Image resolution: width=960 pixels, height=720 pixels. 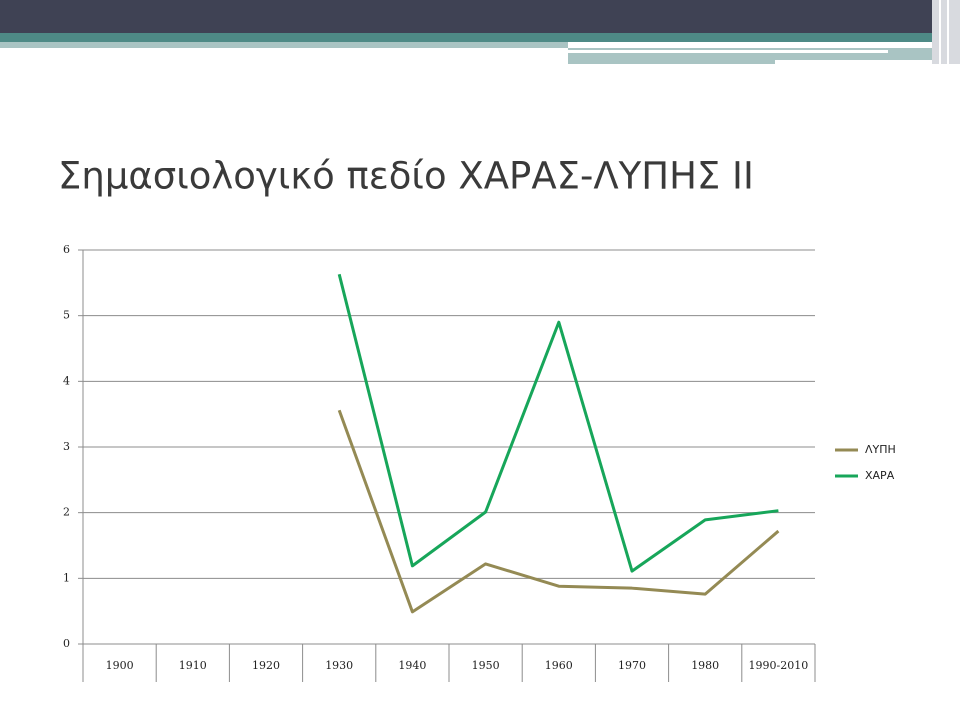 What do you see at coordinates (559, 665) in the screenshot?
I see `x-tick-label: 1960` at bounding box center [559, 665].